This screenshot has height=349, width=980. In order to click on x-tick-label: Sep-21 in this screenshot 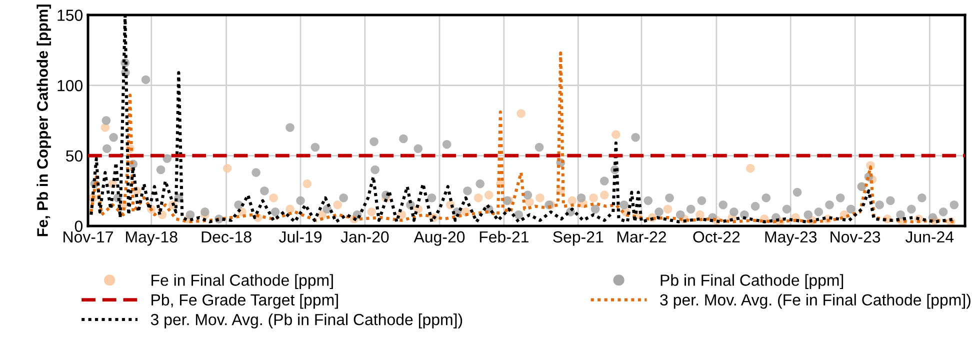, I will do `click(578, 238)`.